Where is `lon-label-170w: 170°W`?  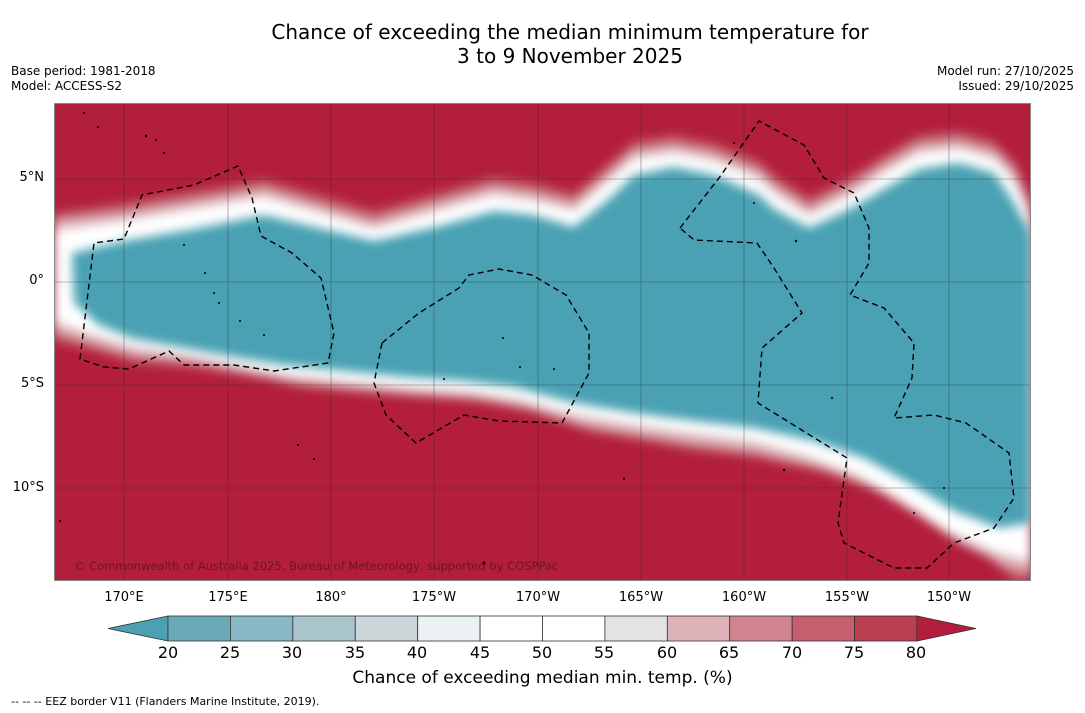
lon-label-170w: 170°W is located at coordinates (538, 597).